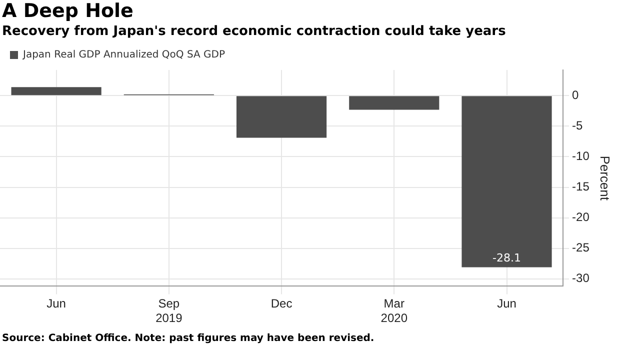 The width and height of the screenshot is (620, 348). I want to click on chart-subtitle: Recovery from Japan's record economic contraction could take years, so click(254, 31).